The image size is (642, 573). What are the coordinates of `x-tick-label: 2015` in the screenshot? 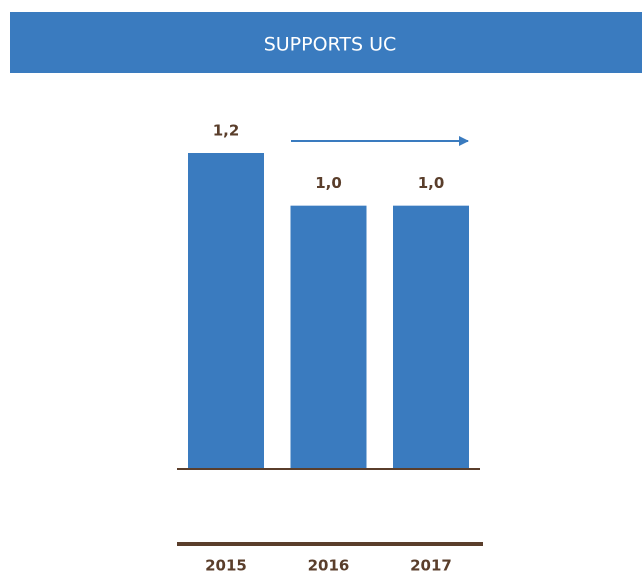 It's located at (226, 565).